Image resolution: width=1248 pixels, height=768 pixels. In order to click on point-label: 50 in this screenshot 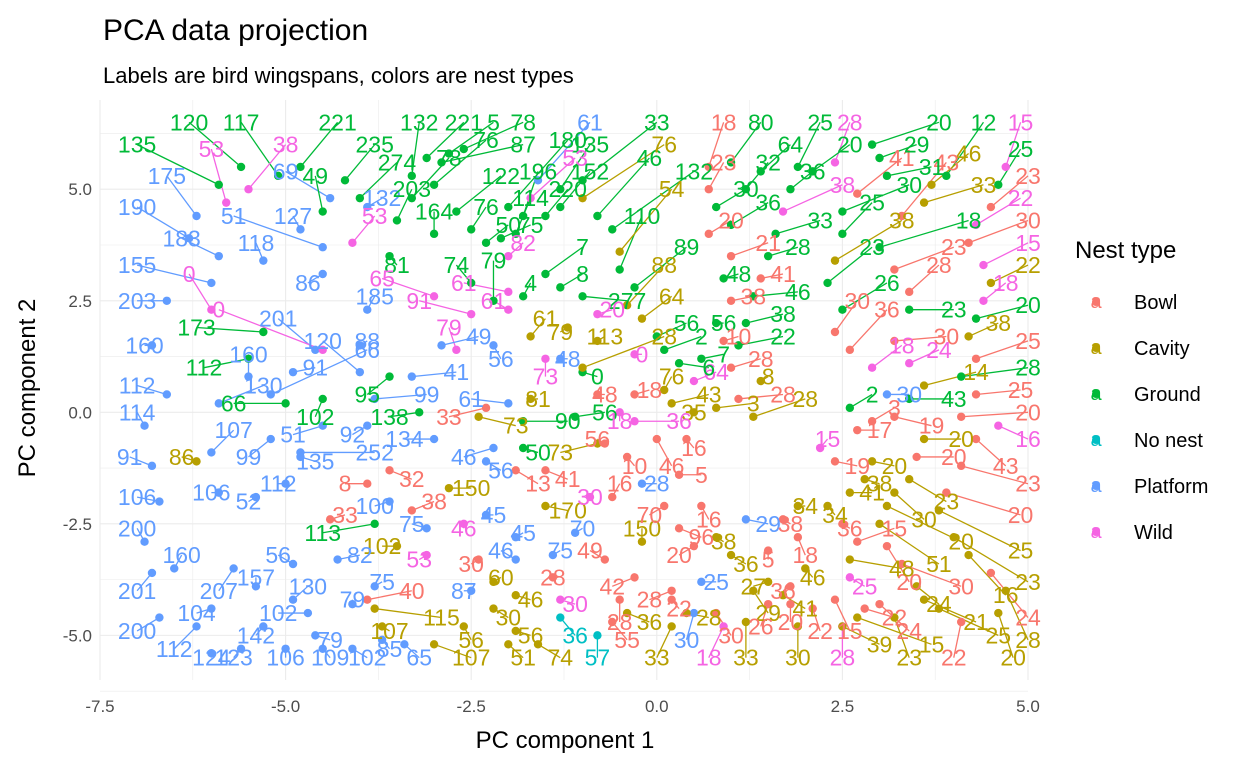, I will do `click(509, 225)`.